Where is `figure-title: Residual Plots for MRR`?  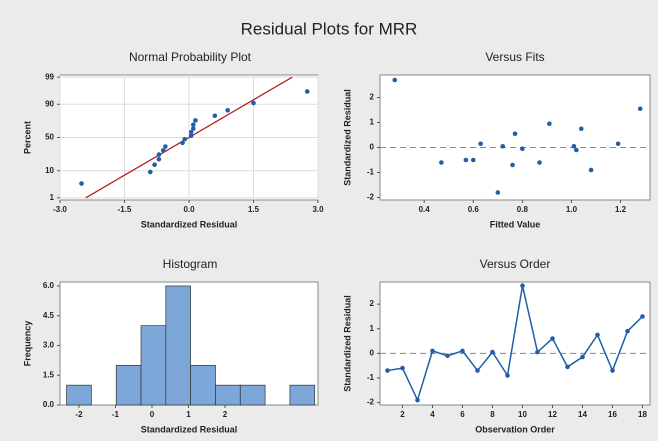 figure-title: Residual Plots for MRR is located at coordinates (329, 28).